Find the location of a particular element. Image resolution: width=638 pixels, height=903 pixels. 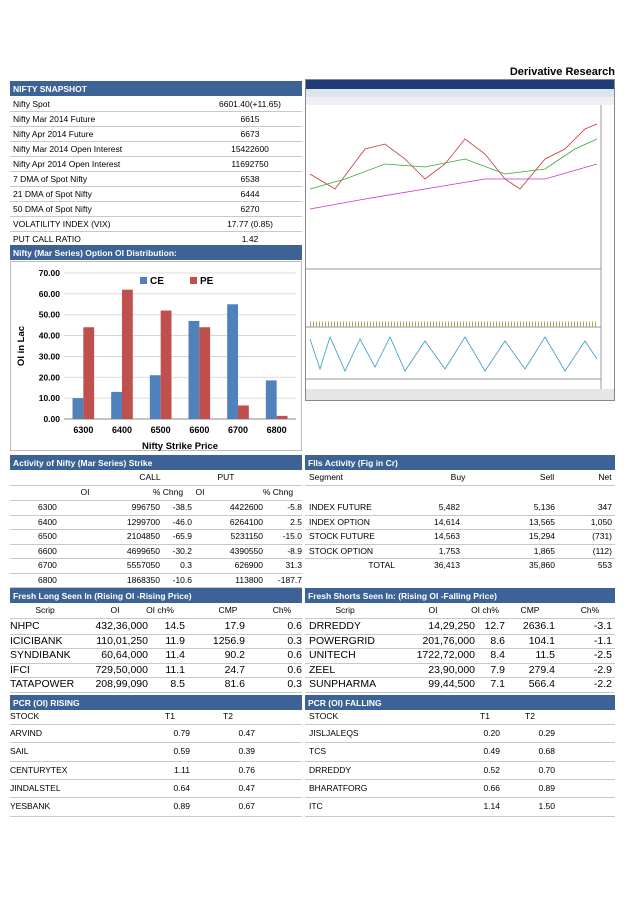

table-cell: -10.6 is located at coordinates (182, 579).